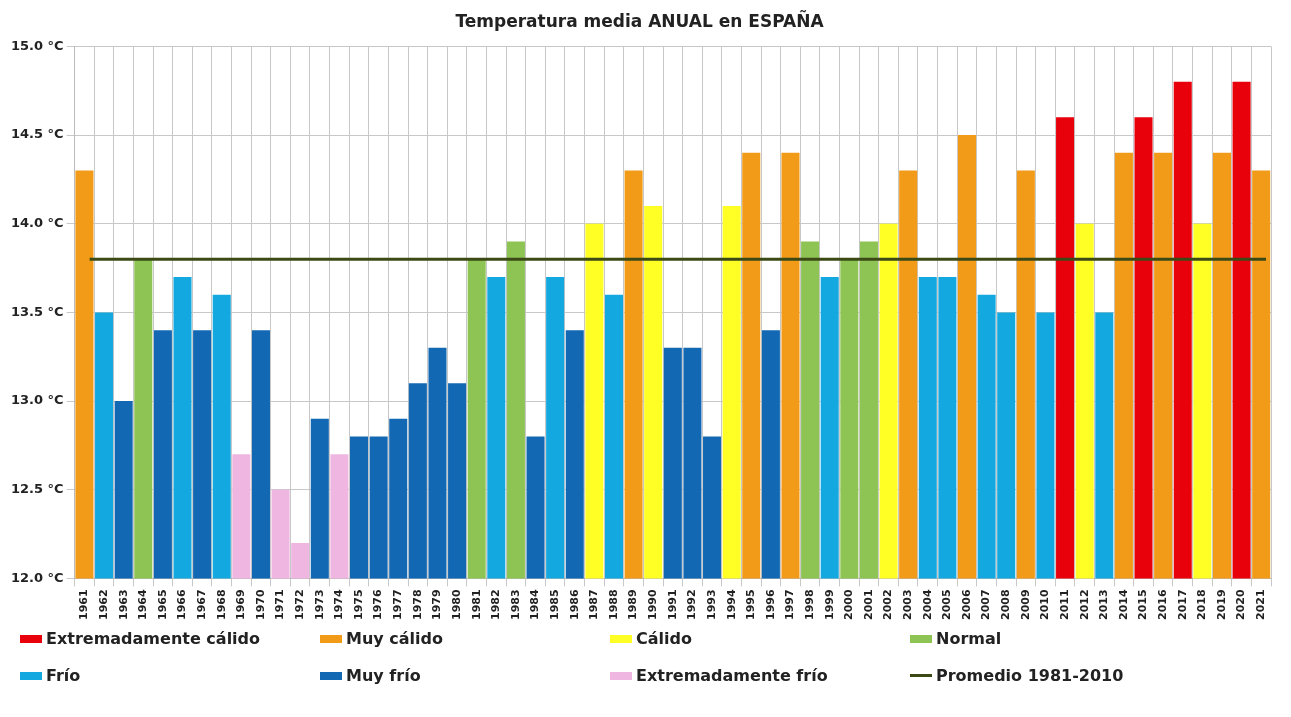 The width and height of the screenshot is (1291, 717). Describe the element at coordinates (241, 605) in the screenshot. I see `x-tick-label: 1969` at that location.